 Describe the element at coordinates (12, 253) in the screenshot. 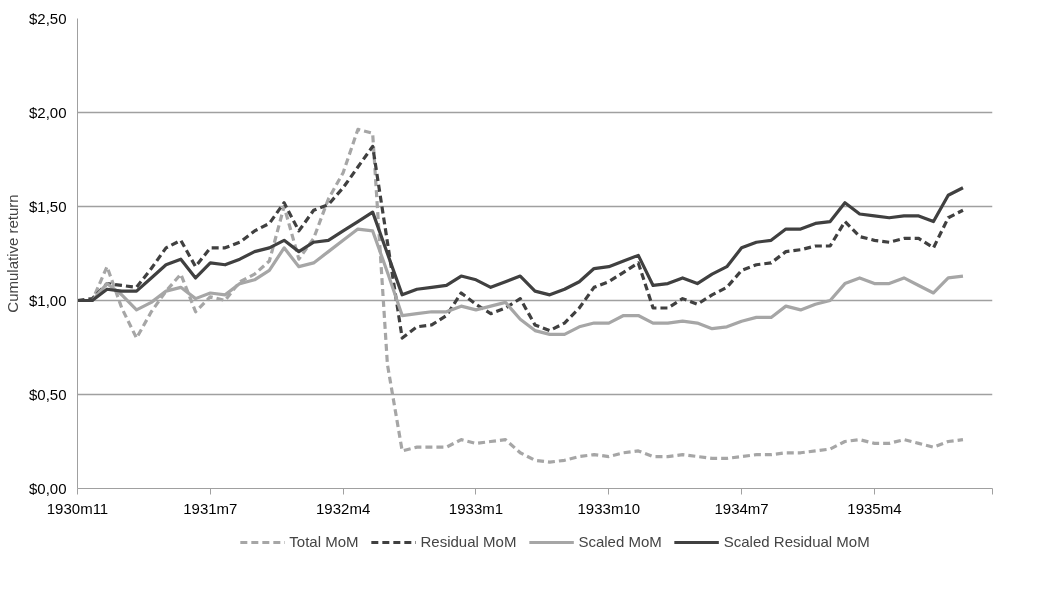

I see `y-axis-title: Cumulative return` at that location.